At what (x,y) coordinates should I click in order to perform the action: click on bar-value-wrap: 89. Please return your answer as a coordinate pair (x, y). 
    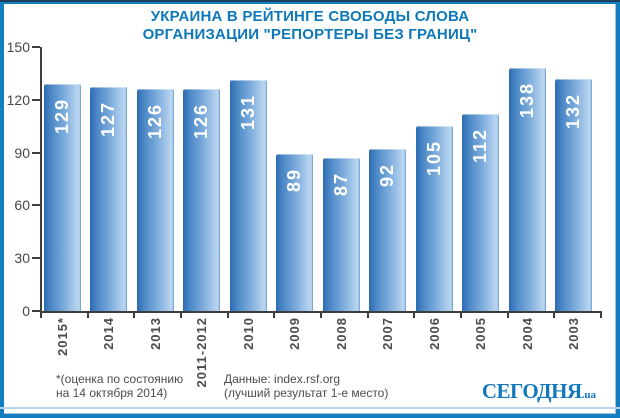
    Looking at the image, I should click on (294, 180).